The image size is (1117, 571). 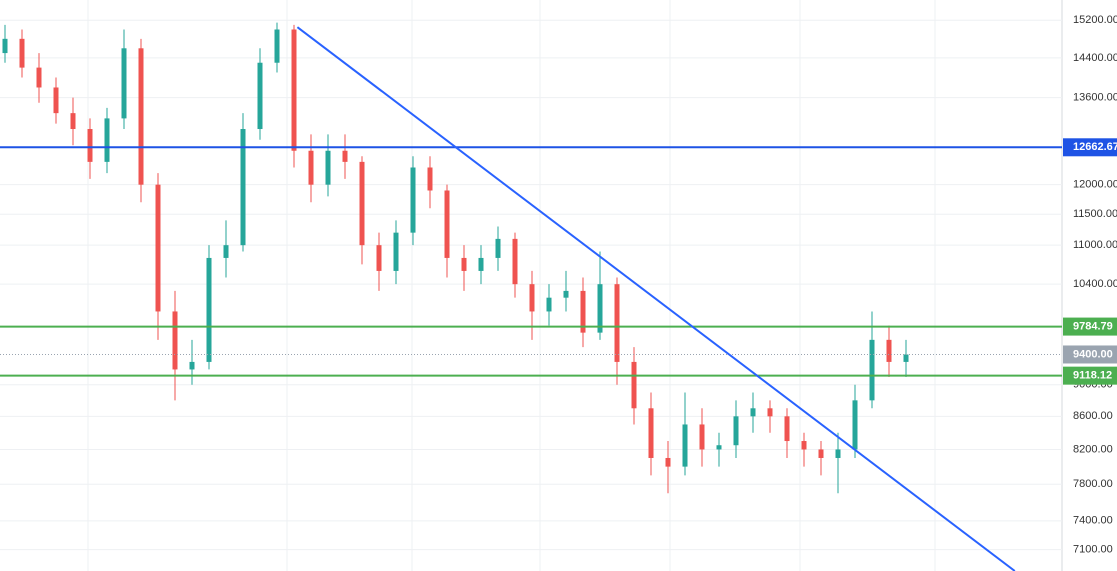 I want to click on level-label: 9118.12, so click(x=1092, y=376).